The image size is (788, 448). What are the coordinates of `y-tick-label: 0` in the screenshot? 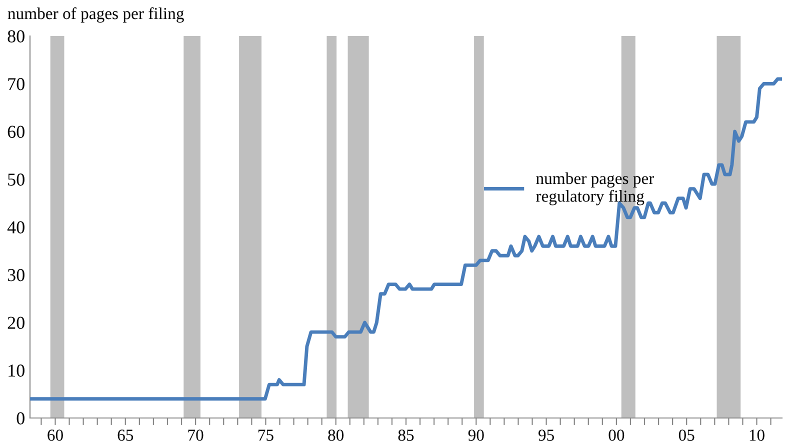 It's located at (20, 418).